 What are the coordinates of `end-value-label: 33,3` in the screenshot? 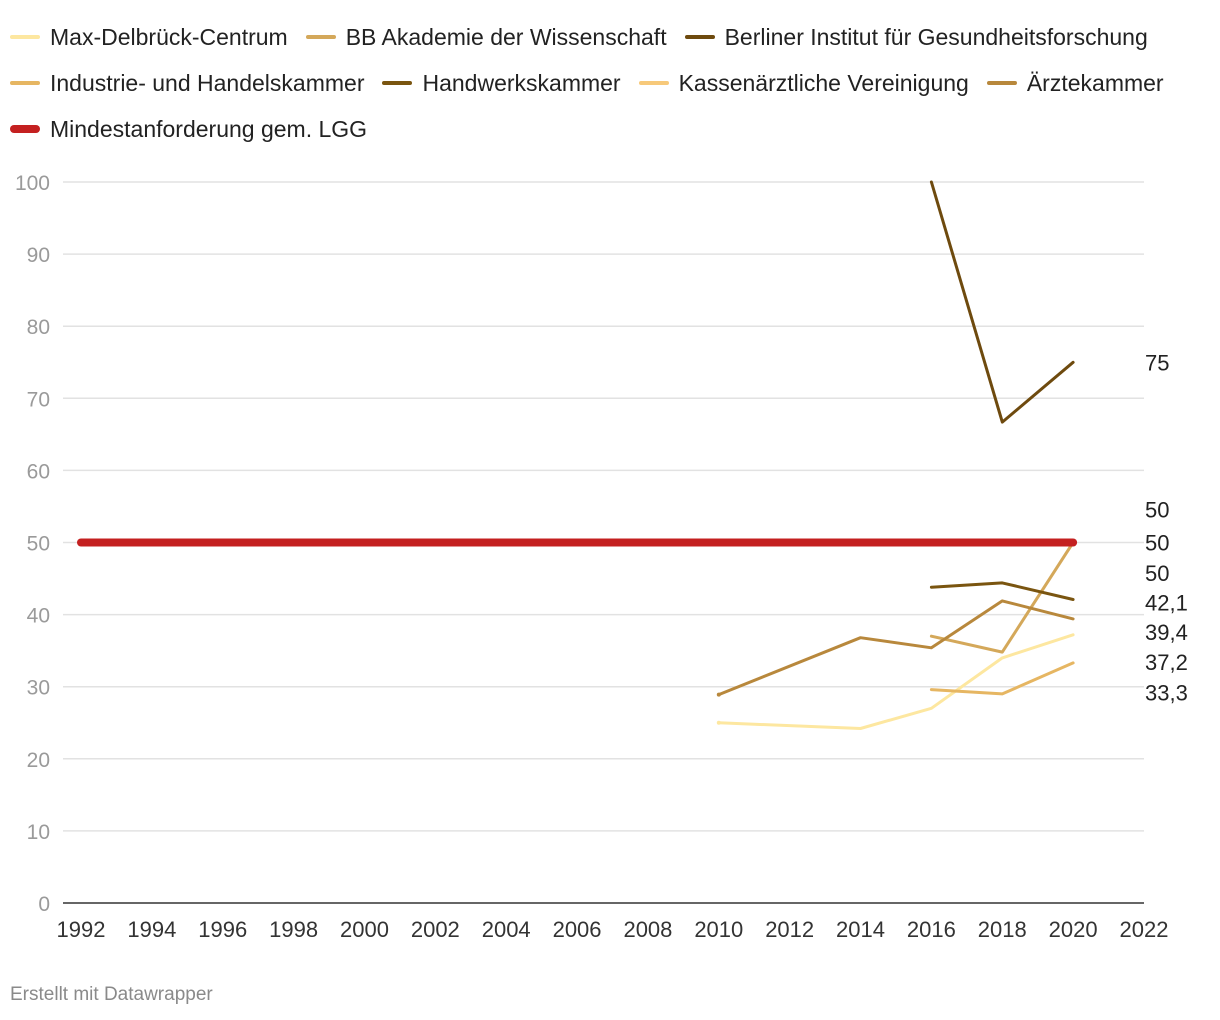 It's located at (1166, 692).